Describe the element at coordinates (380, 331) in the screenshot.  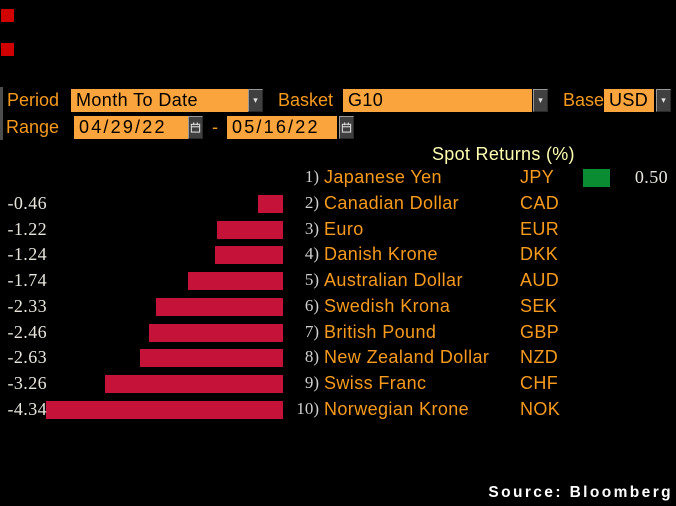
I see `currency-name: British Pound` at that location.